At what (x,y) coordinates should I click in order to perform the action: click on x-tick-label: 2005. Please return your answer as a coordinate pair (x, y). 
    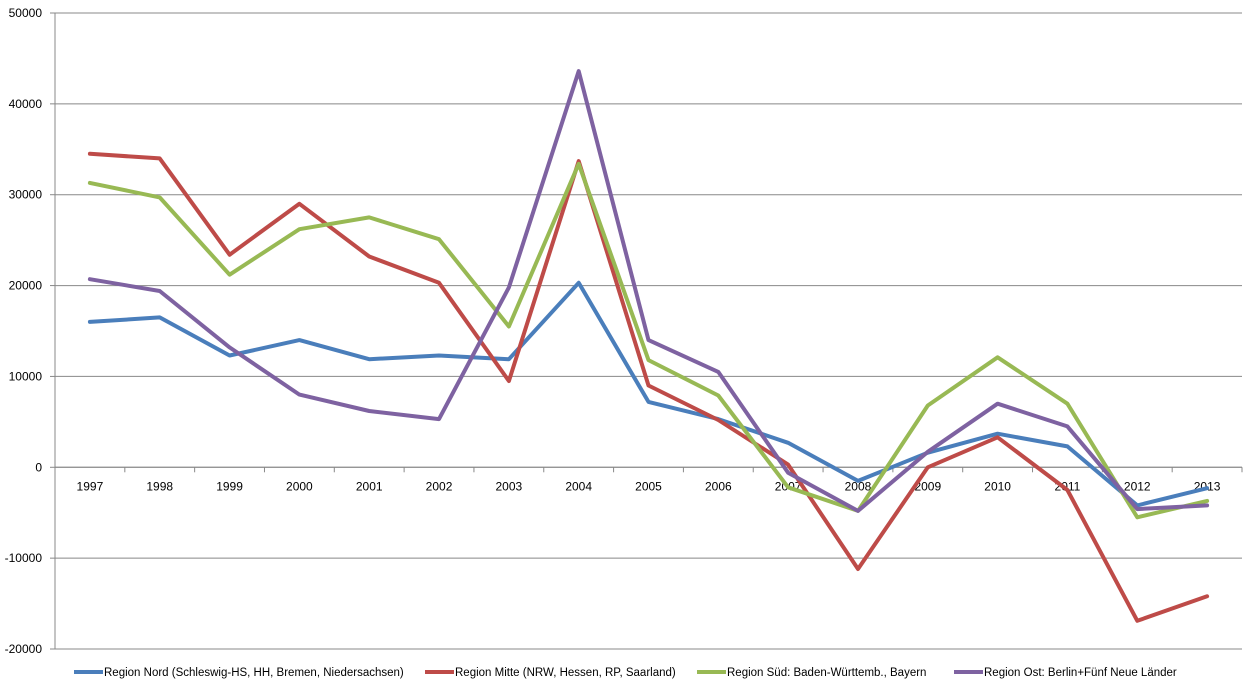
    Looking at the image, I should click on (648, 486).